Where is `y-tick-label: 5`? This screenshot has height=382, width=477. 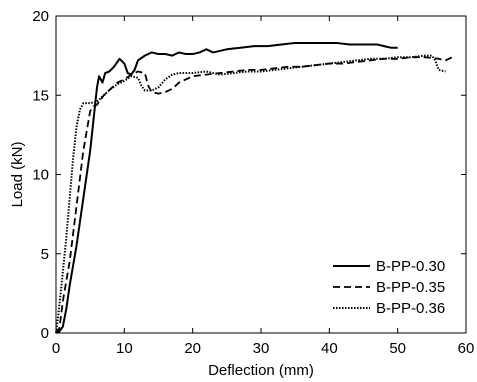 y-tick-label: 5 is located at coordinates (45, 254).